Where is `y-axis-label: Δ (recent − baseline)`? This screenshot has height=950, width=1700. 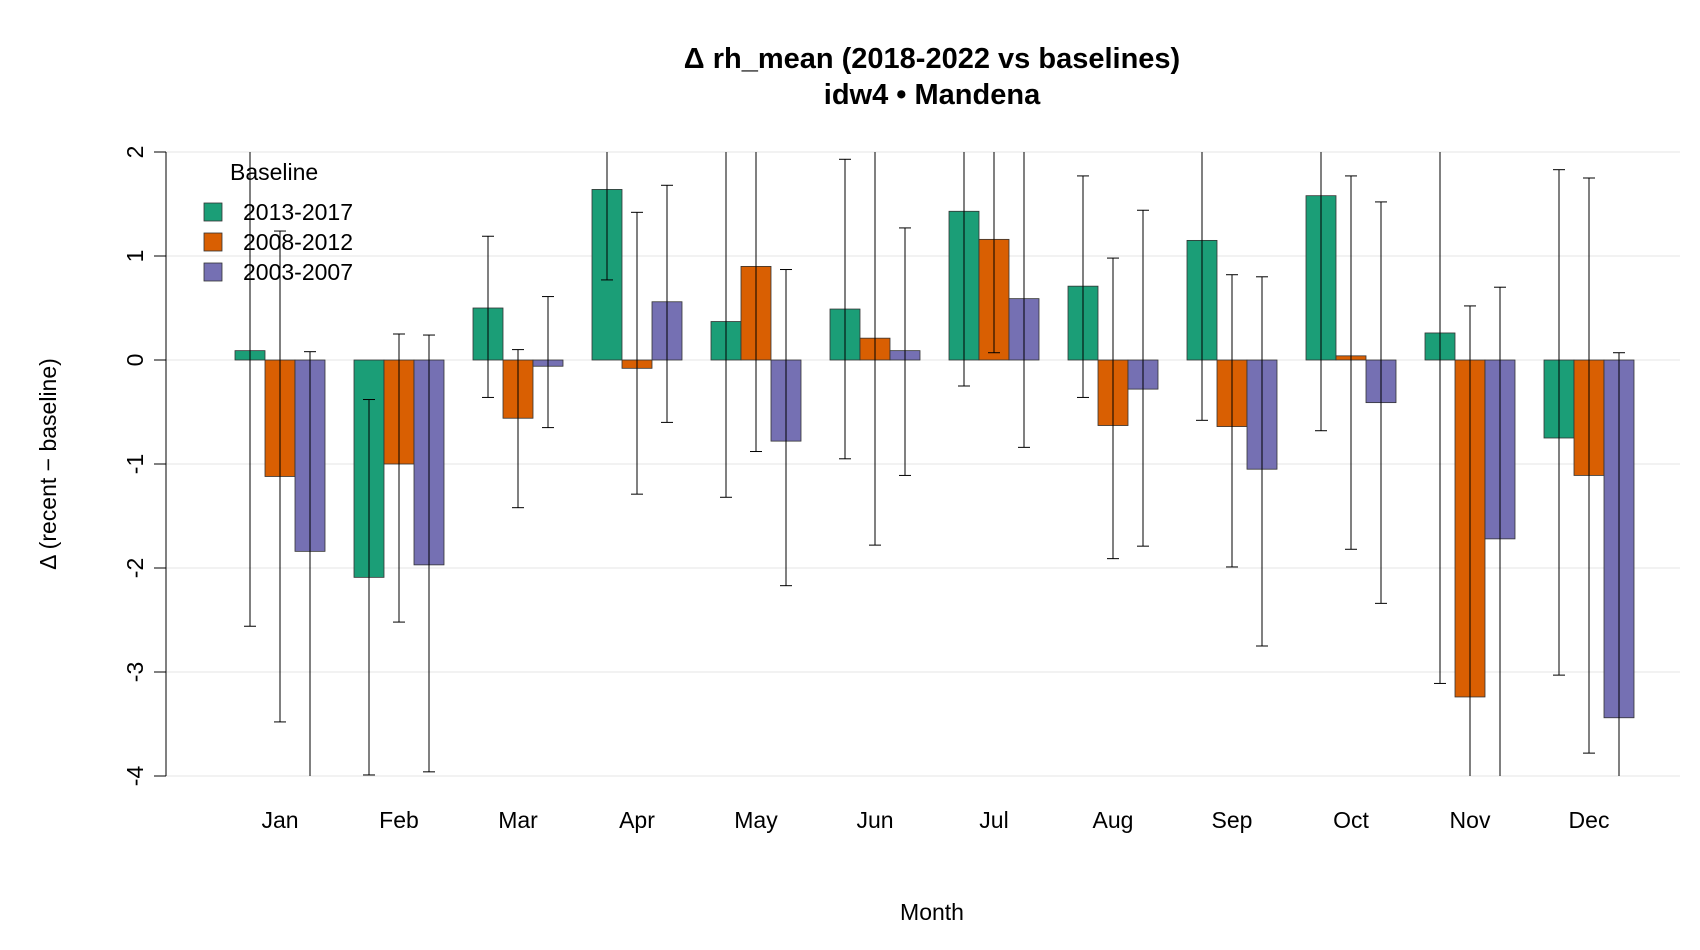 y-axis-label: Δ (recent − baseline) is located at coordinates (48, 464).